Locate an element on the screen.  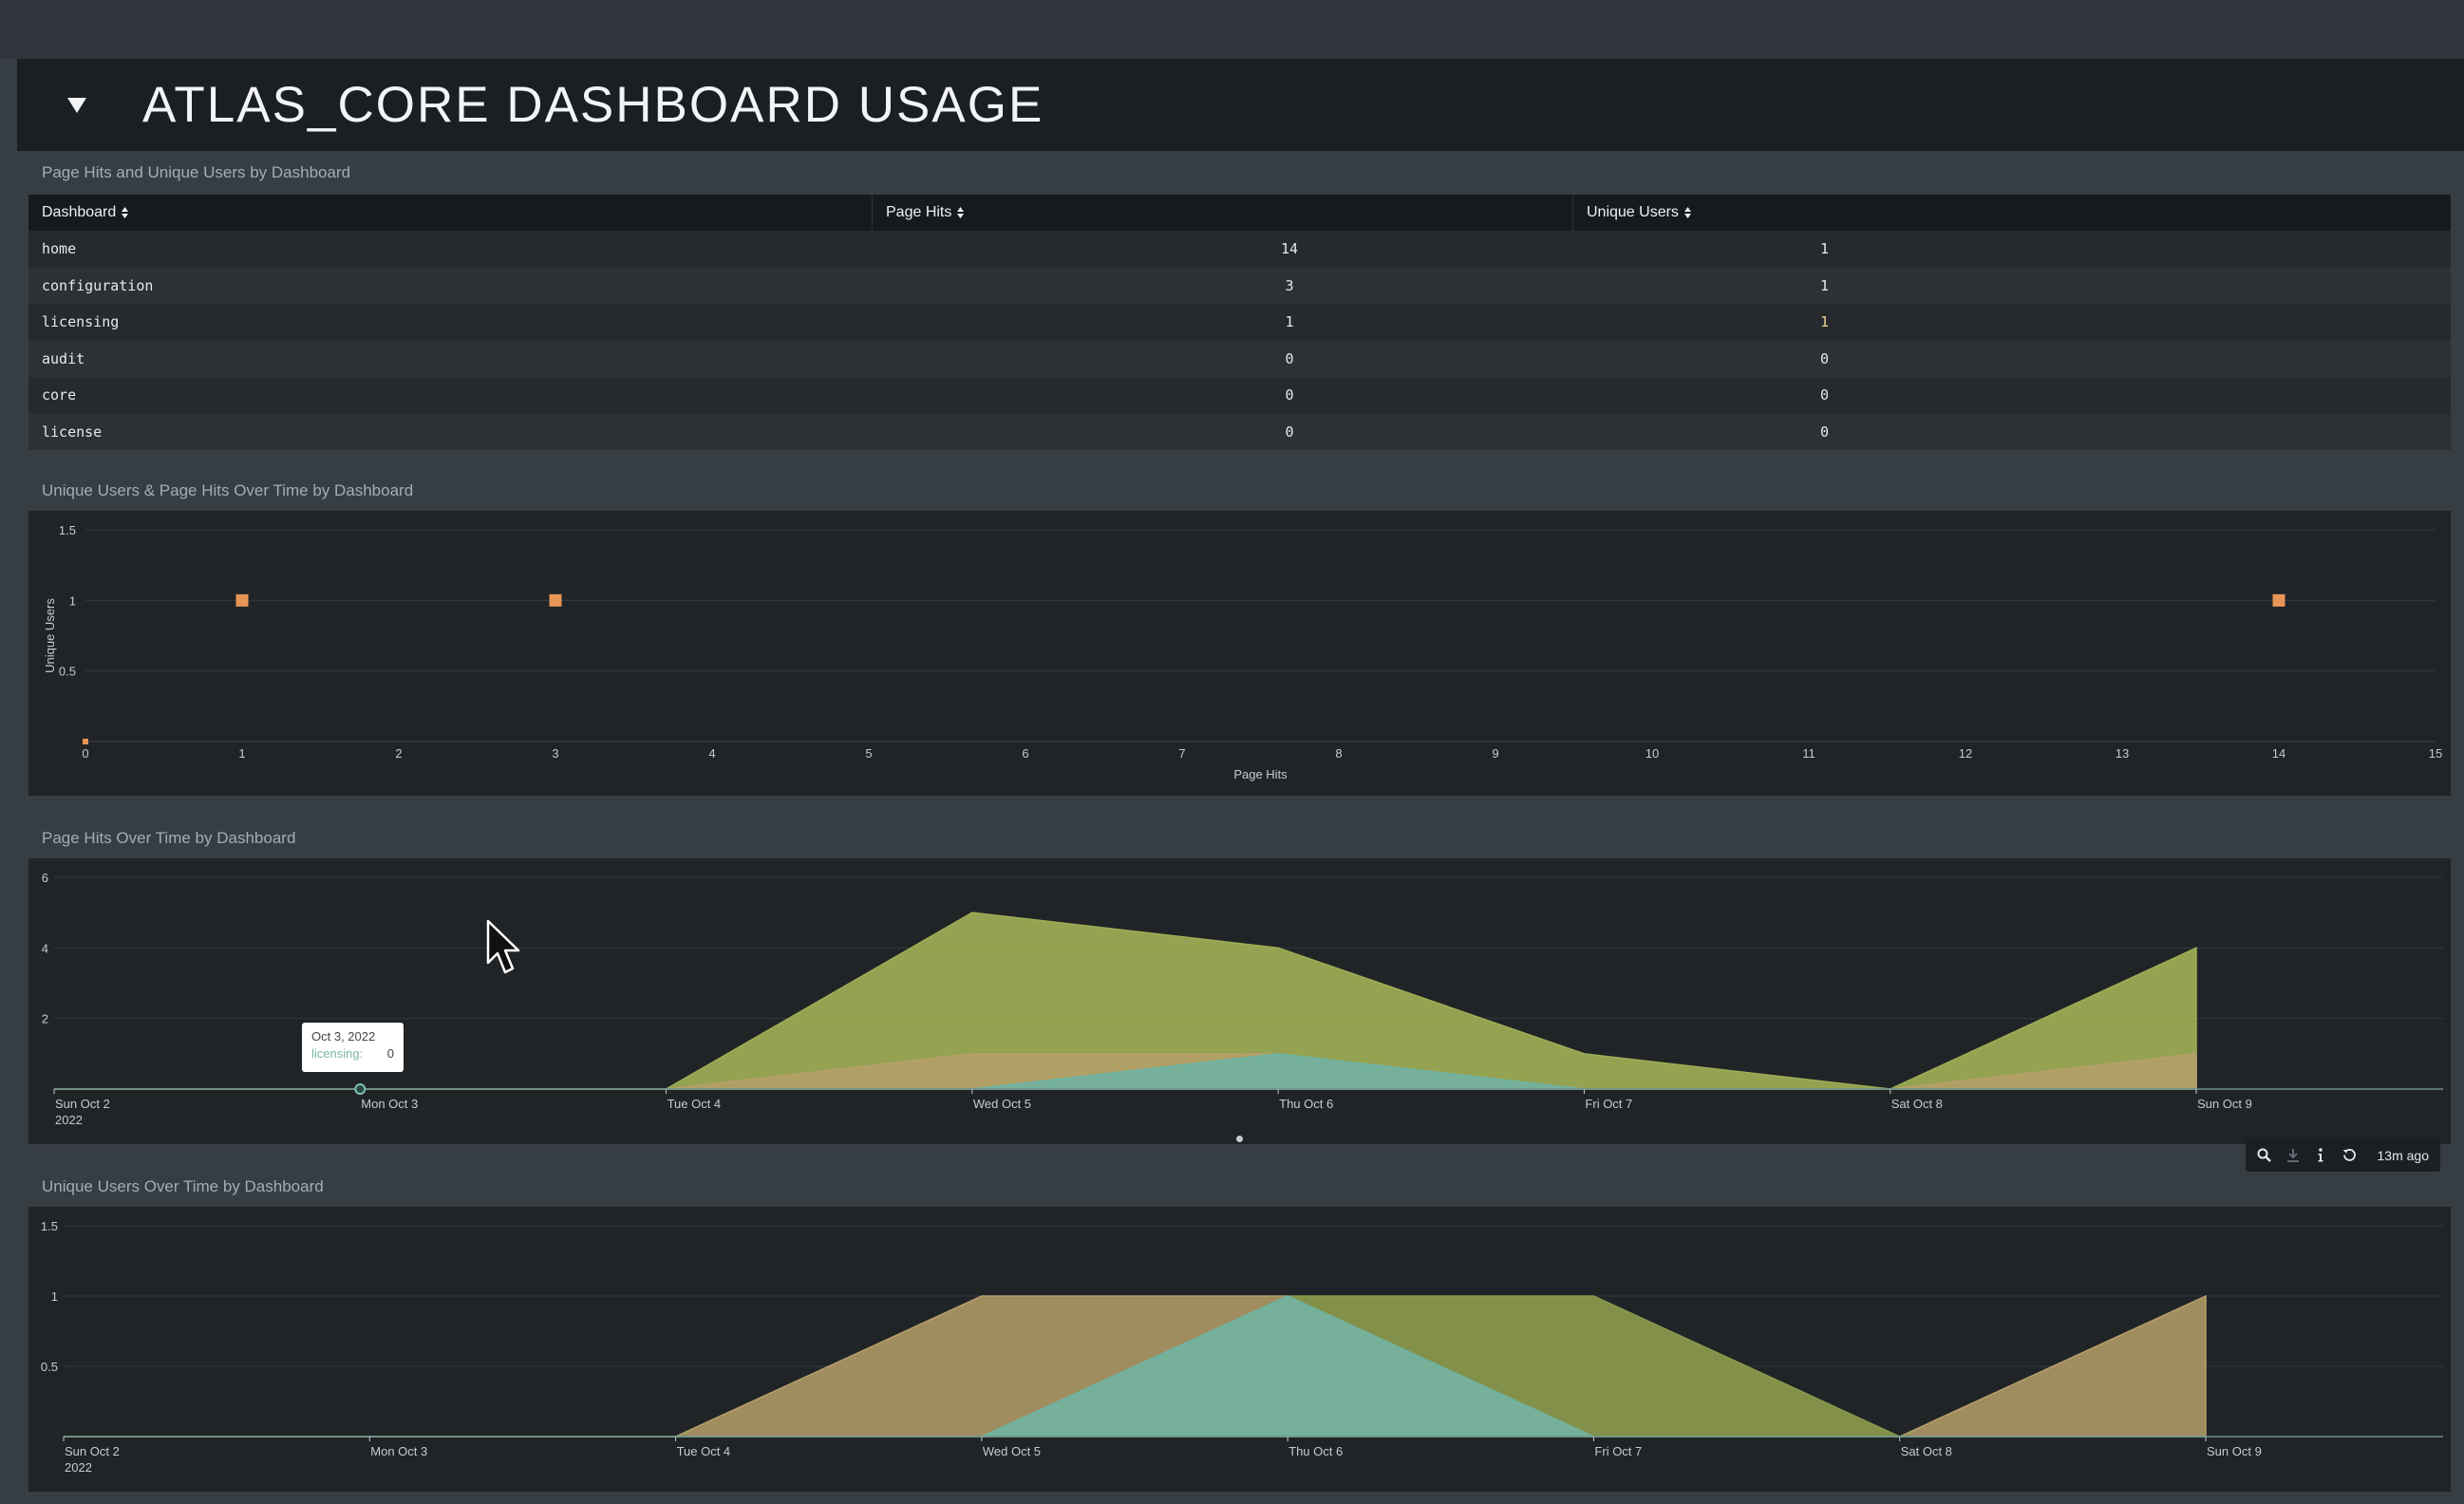
x-axis-label: Page Hits is located at coordinates (1261, 774).